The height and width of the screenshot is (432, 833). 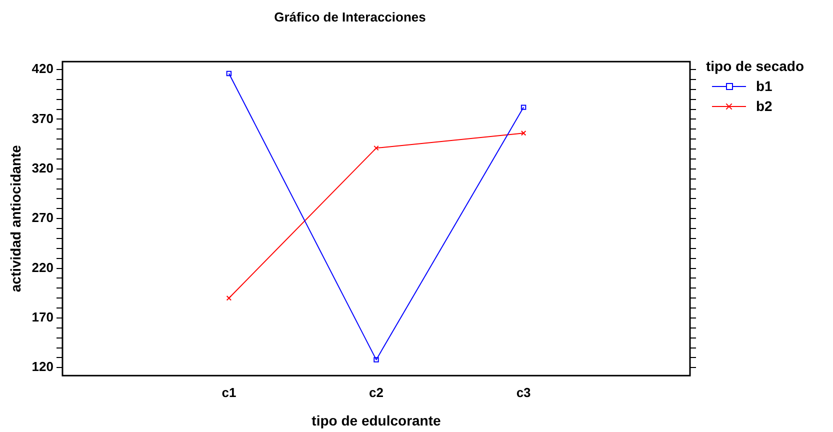 What do you see at coordinates (43, 118) in the screenshot?
I see `y-tick-label: 370` at bounding box center [43, 118].